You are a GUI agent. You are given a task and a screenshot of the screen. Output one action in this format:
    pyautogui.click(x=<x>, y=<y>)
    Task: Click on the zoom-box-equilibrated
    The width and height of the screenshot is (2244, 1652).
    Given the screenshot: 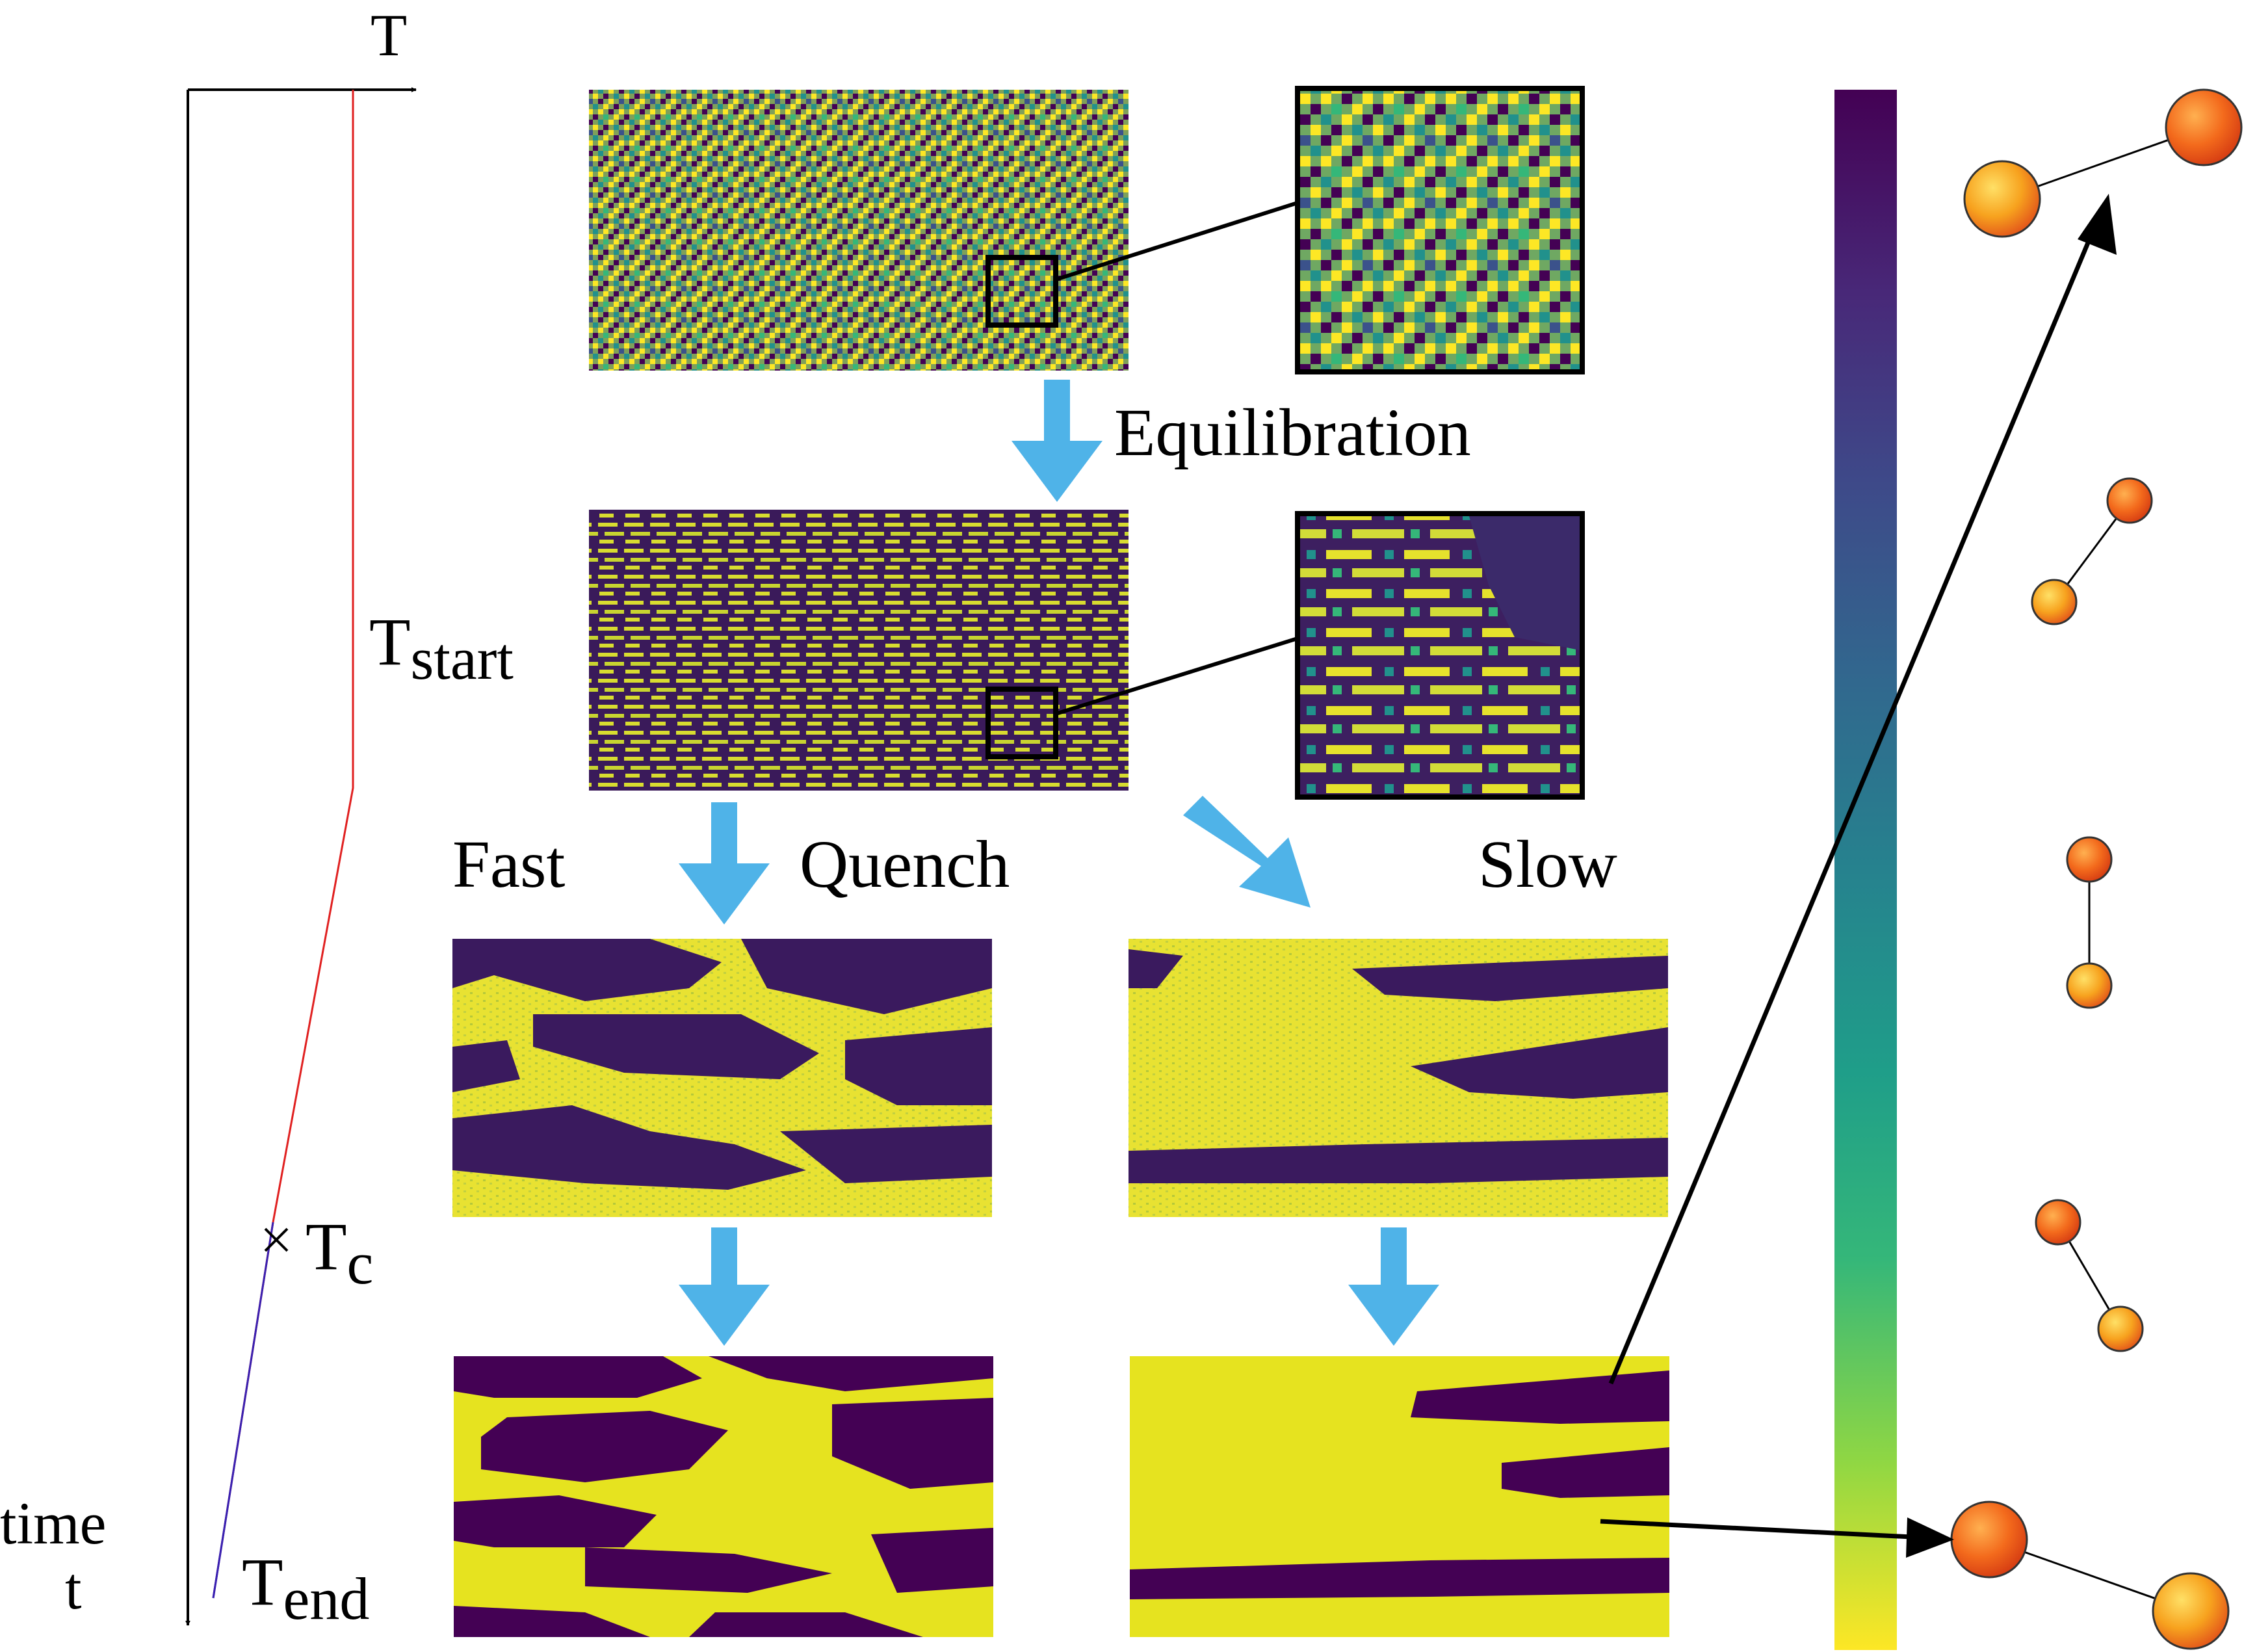 What is the action you would take?
    pyautogui.click(x=1022, y=723)
    